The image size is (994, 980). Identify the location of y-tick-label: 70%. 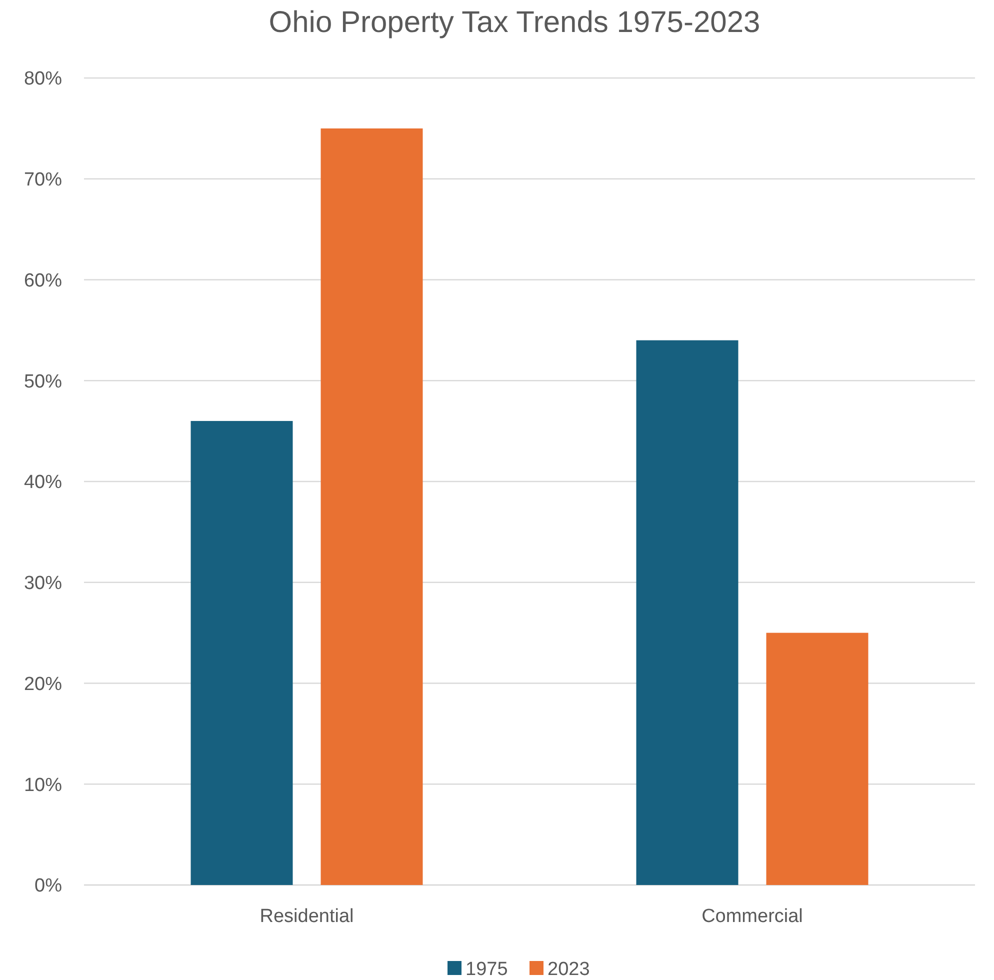
(43, 180).